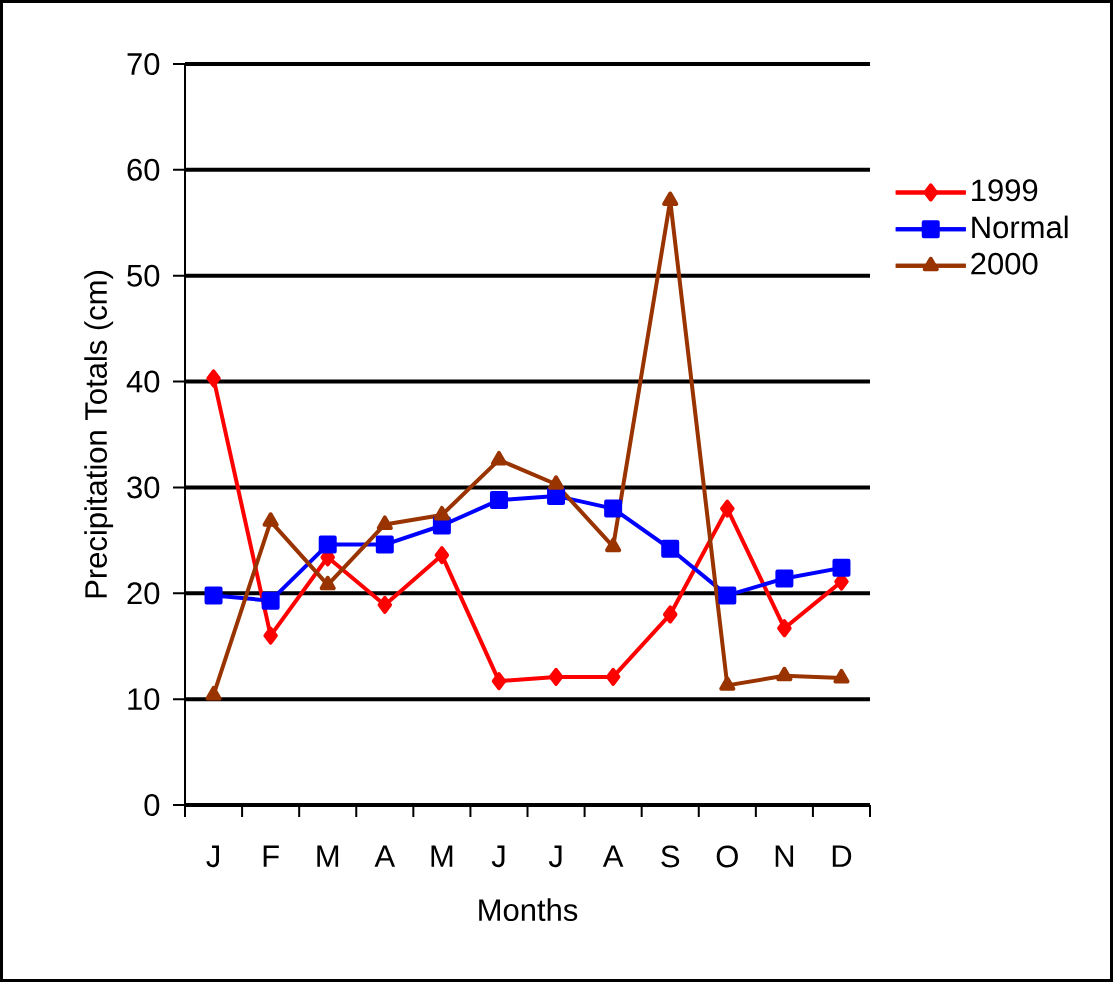 This screenshot has width=1113, height=982. Describe the element at coordinates (143, 487) in the screenshot. I see `y-tick-label: 30` at that location.